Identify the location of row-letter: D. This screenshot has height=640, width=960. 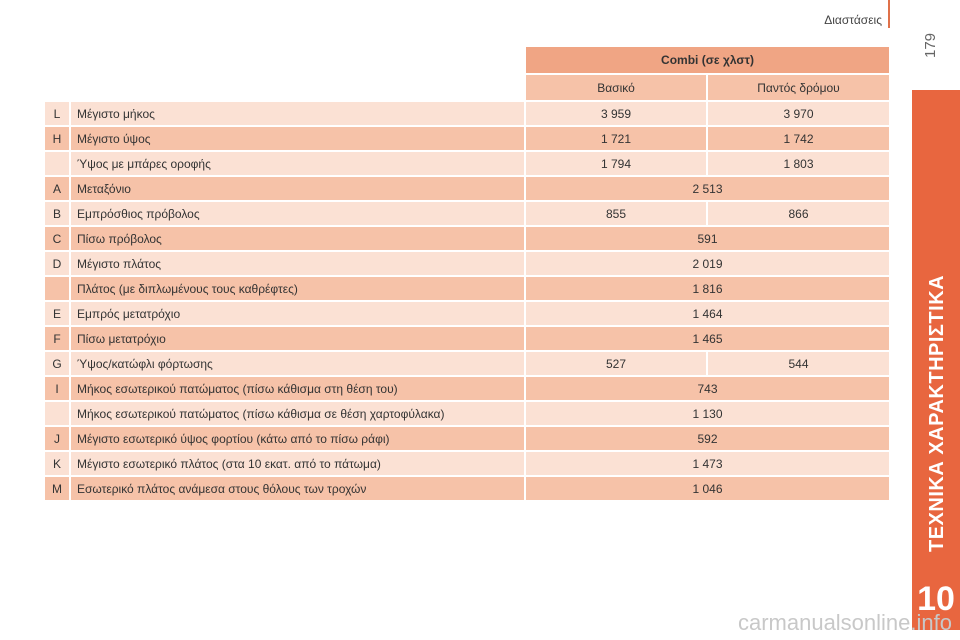
(58, 264).